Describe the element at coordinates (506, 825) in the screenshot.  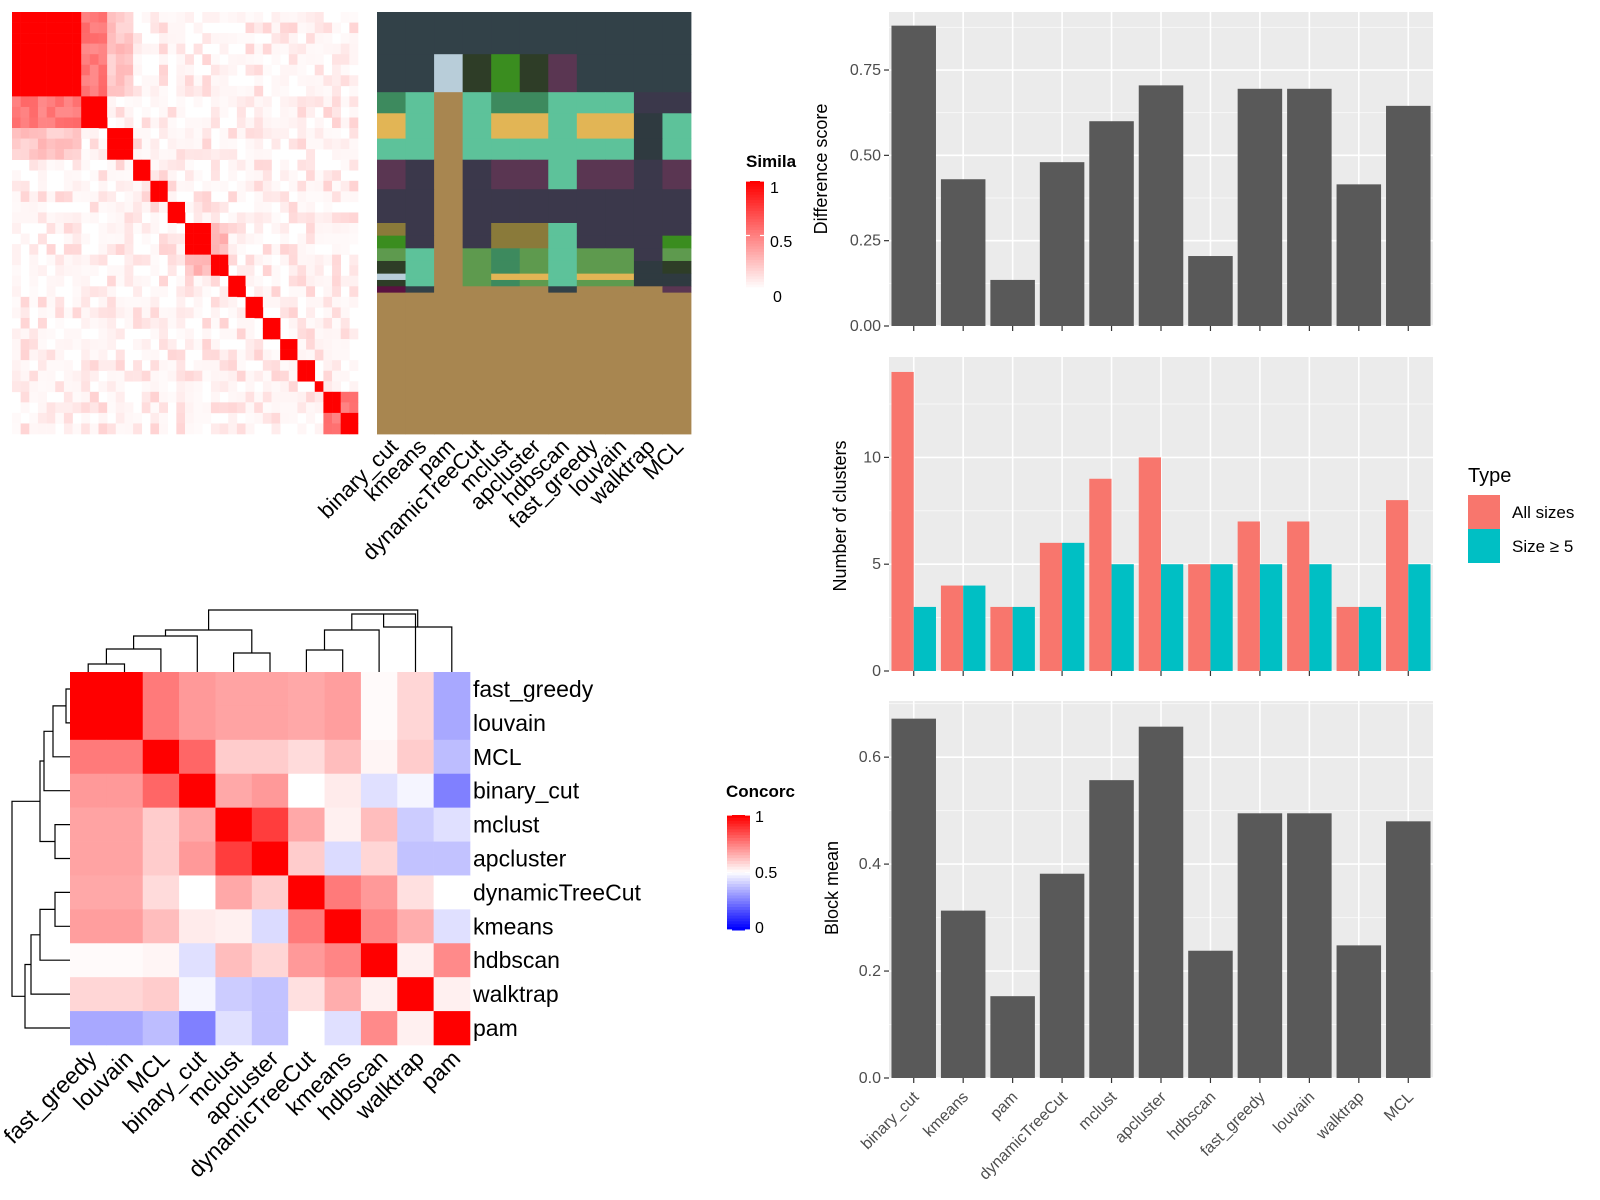
I see `concordance-row-label: mclust` at that location.